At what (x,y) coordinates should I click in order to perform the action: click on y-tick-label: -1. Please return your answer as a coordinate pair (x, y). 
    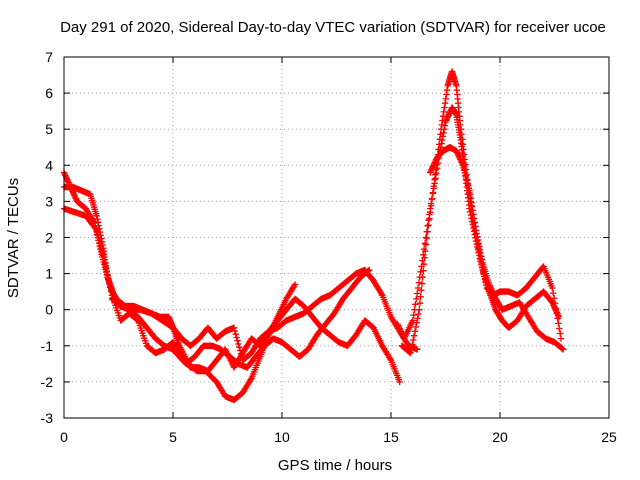
    Looking at the image, I should click on (47, 346).